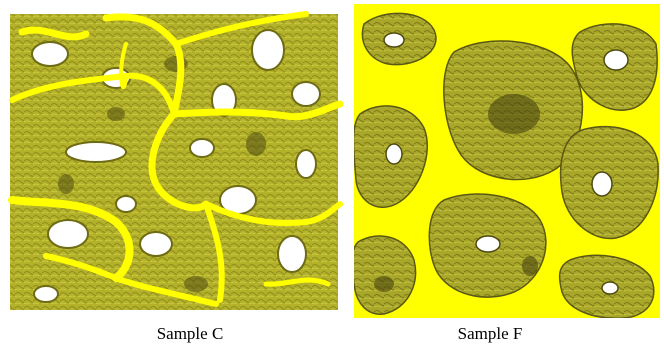  Describe the element at coordinates (490, 333) in the screenshot. I see `sample-f-caption: Sample F` at that location.